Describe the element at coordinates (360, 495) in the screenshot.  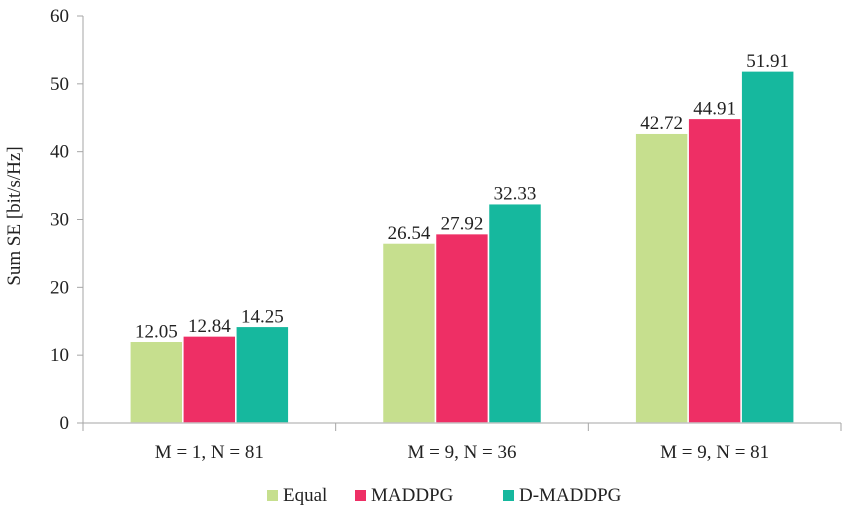
I see `legend-swatch-maddpg` at that location.